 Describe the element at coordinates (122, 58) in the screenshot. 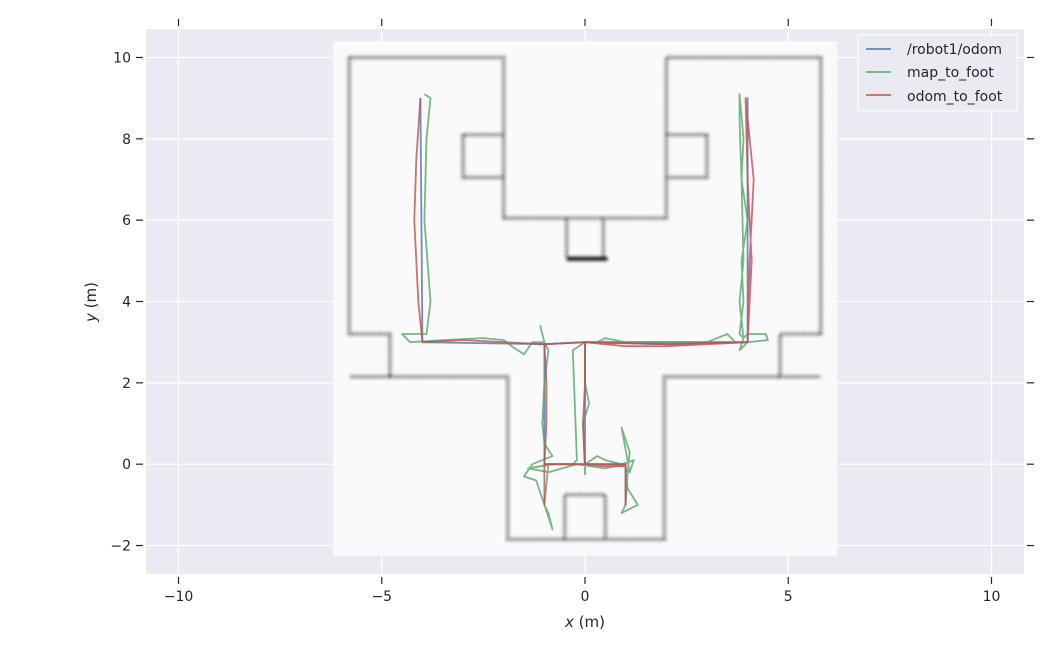

I see `y-tick-label: 10` at that location.